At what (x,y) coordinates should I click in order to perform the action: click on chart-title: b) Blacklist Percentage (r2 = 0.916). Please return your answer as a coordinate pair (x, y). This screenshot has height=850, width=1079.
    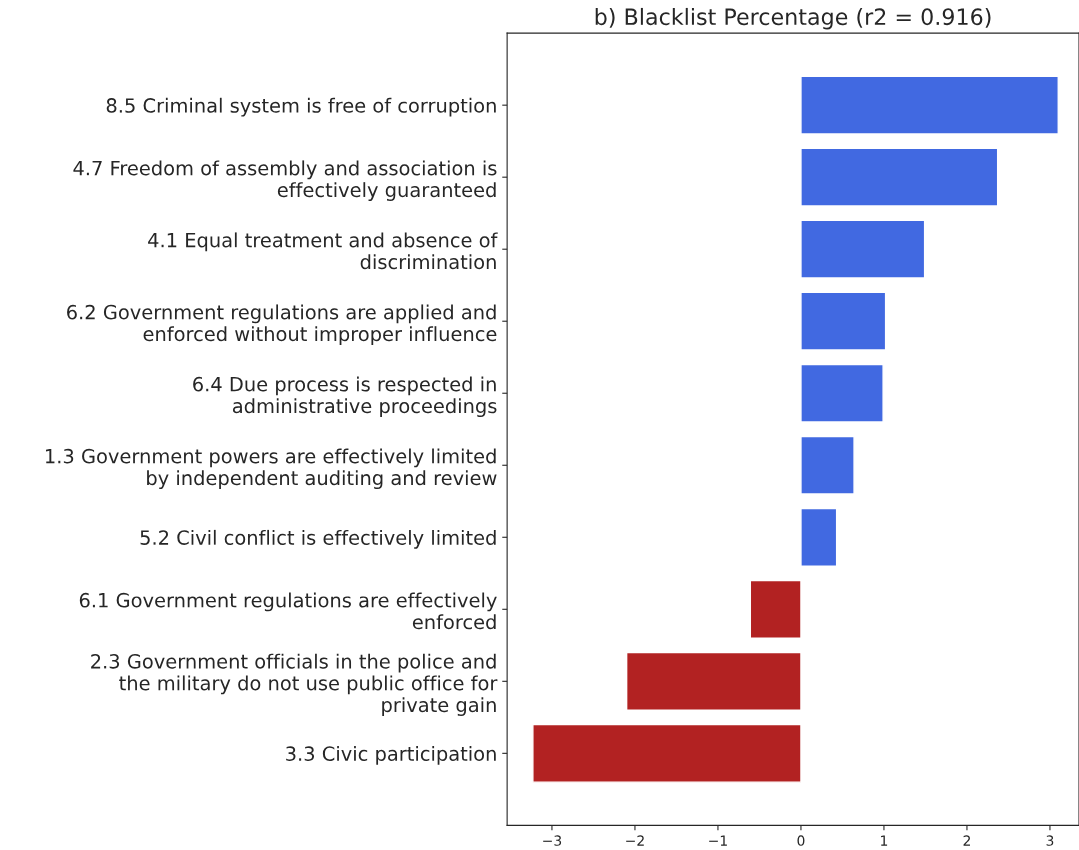
    Looking at the image, I should click on (793, 18).